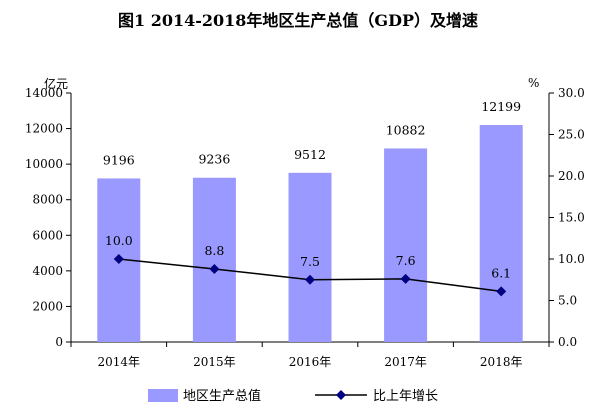 This screenshot has width=591, height=414. I want to click on left-tick-label: 8000, so click(47, 200).